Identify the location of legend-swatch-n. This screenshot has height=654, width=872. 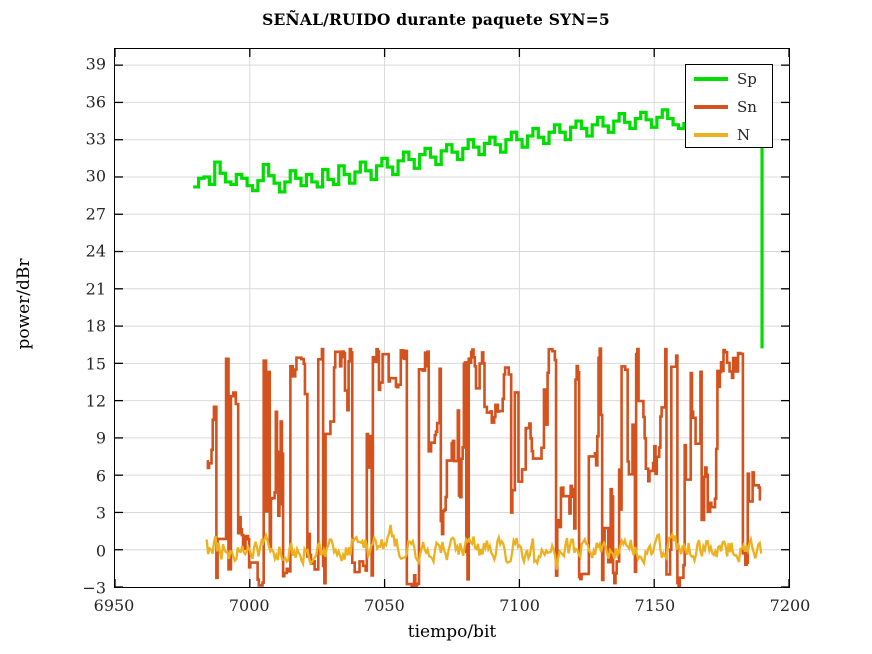
(711, 135).